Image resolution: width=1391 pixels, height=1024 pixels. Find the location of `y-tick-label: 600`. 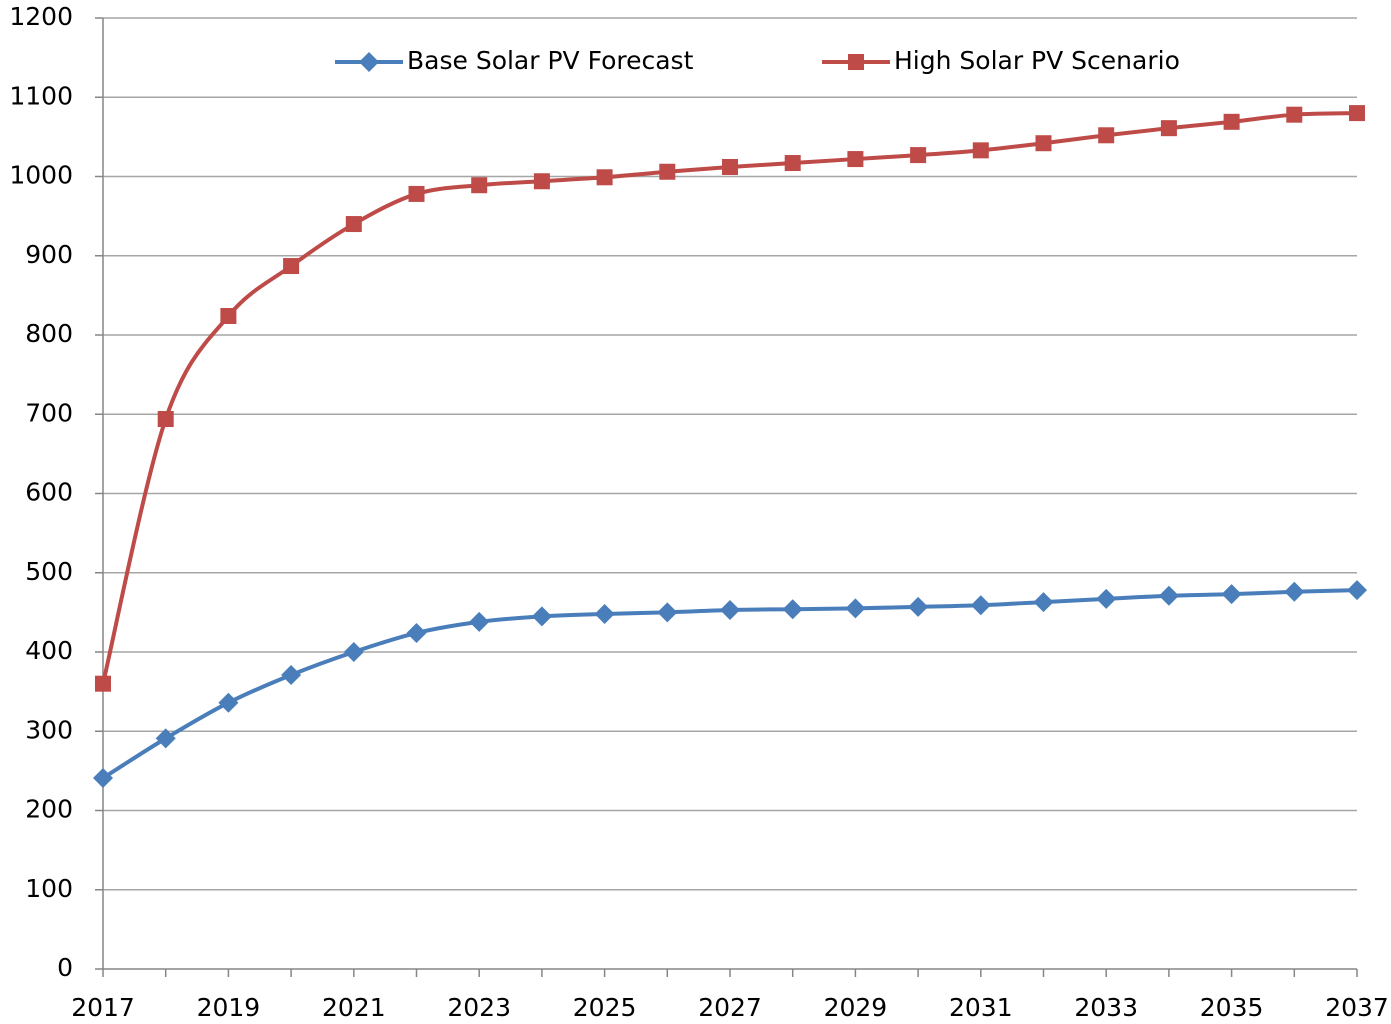

y-tick-label: 600 is located at coordinates (49, 492).